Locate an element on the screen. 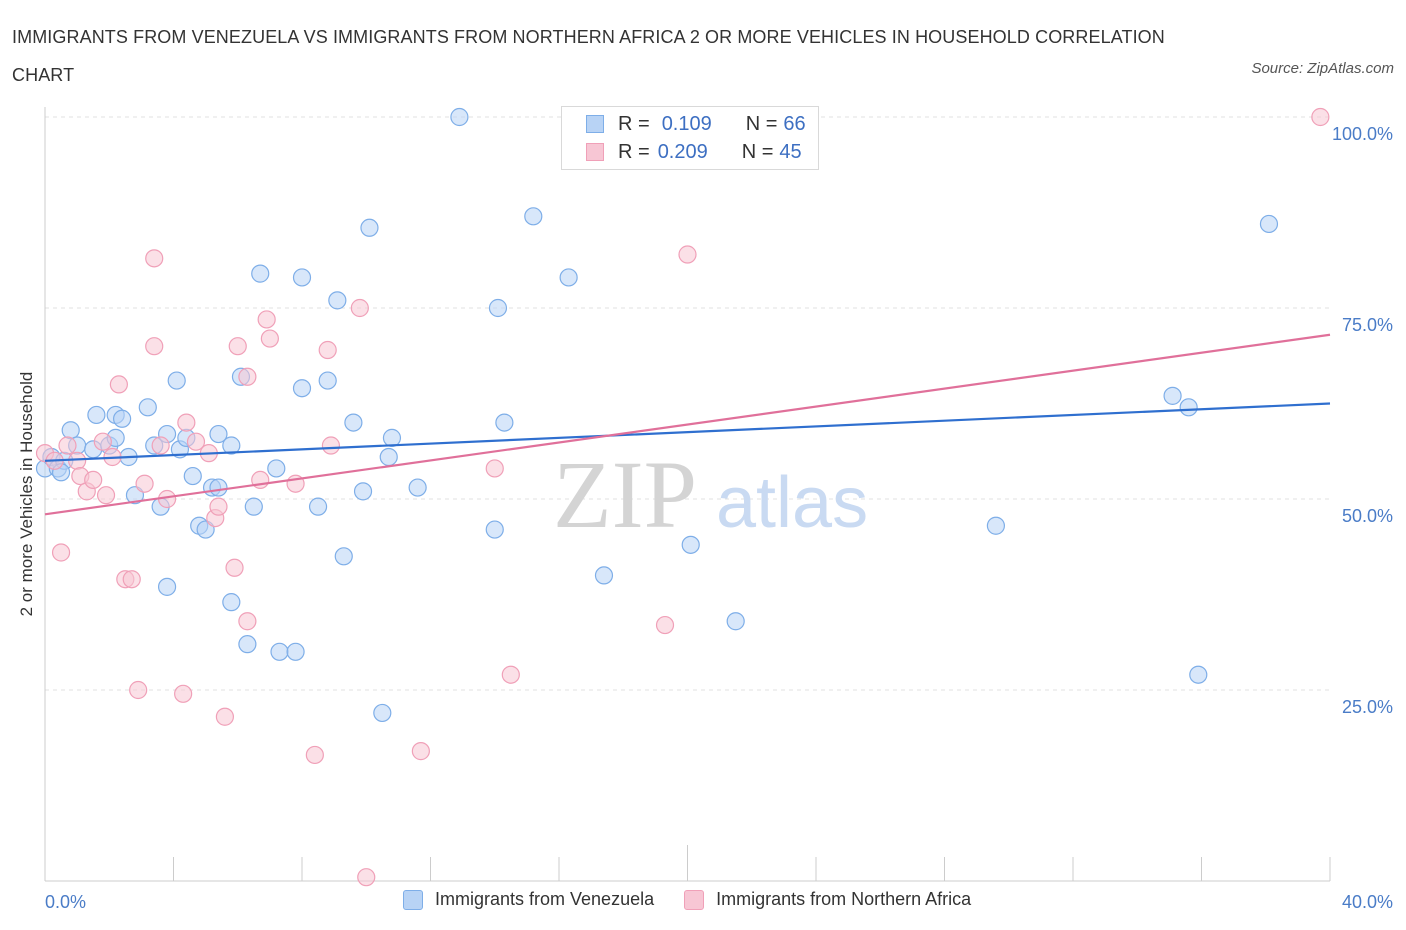 The height and width of the screenshot is (930, 1406). legend-n-value: 66 is located at coordinates (794, 123).